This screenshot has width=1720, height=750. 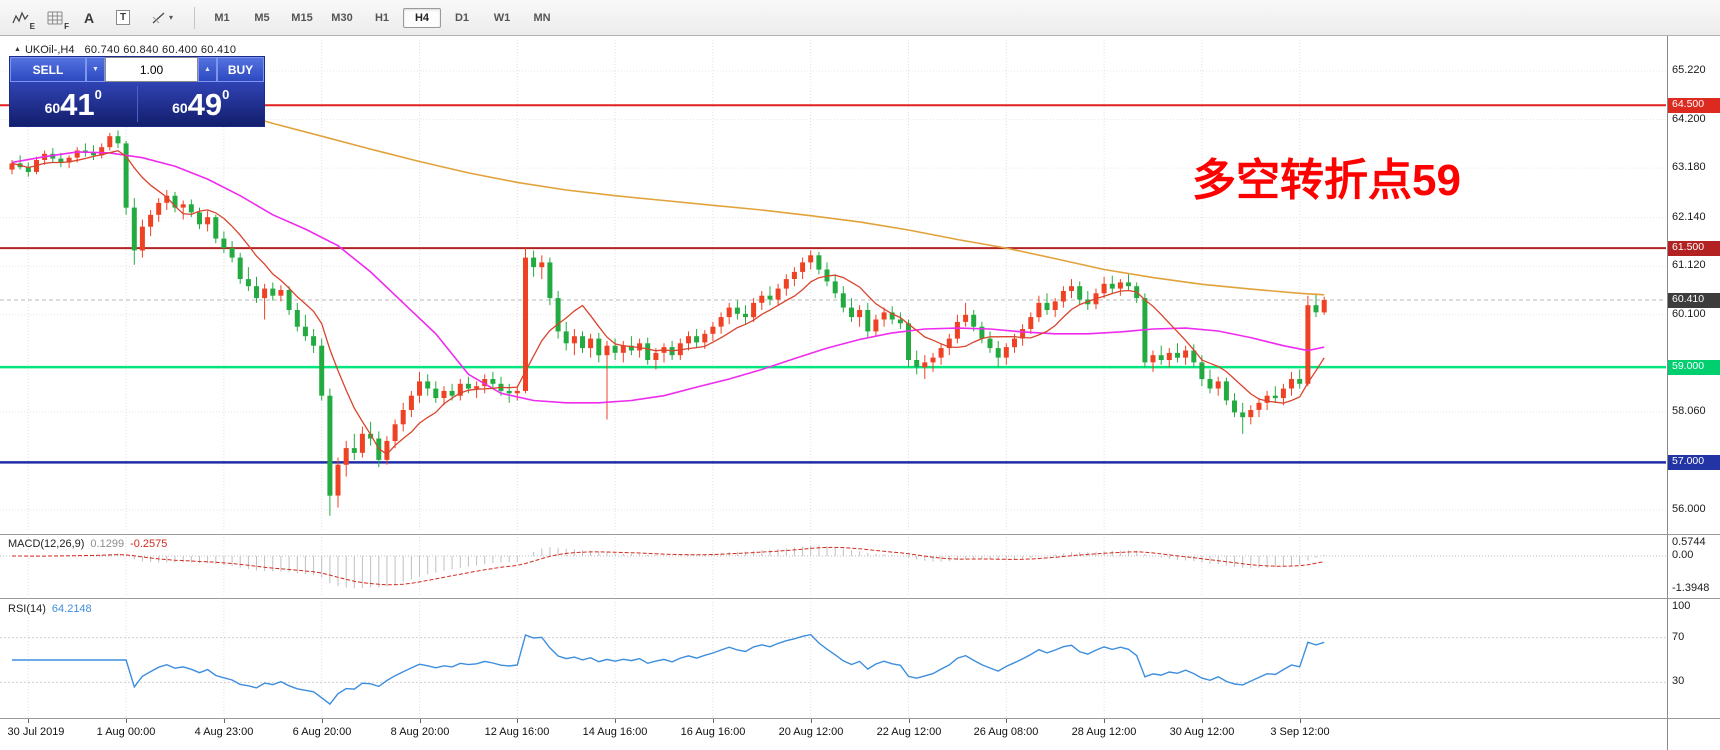 I want to click on toolbar-separator, so click(x=194, y=17).